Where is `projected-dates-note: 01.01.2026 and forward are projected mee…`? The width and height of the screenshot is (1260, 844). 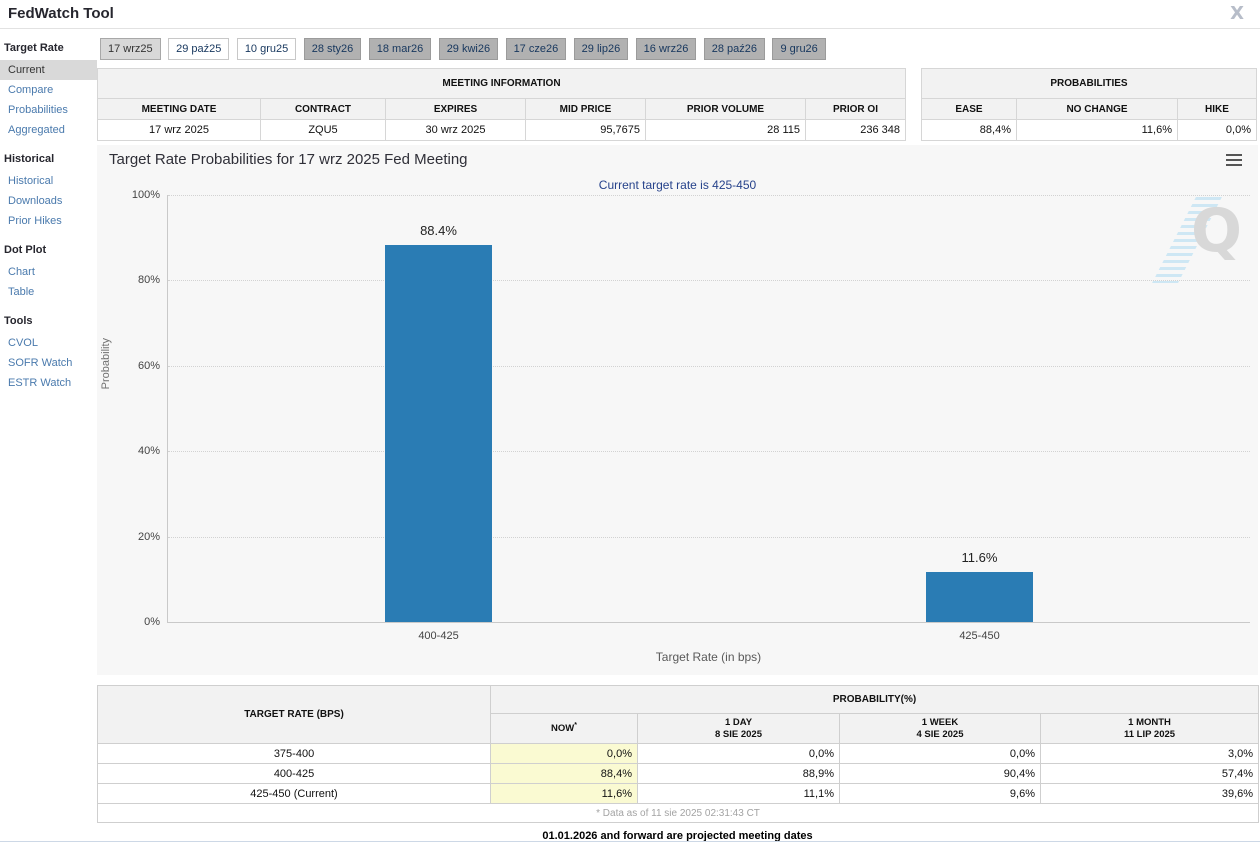 projected-dates-note: 01.01.2026 and forward are projected mee… is located at coordinates (677, 836).